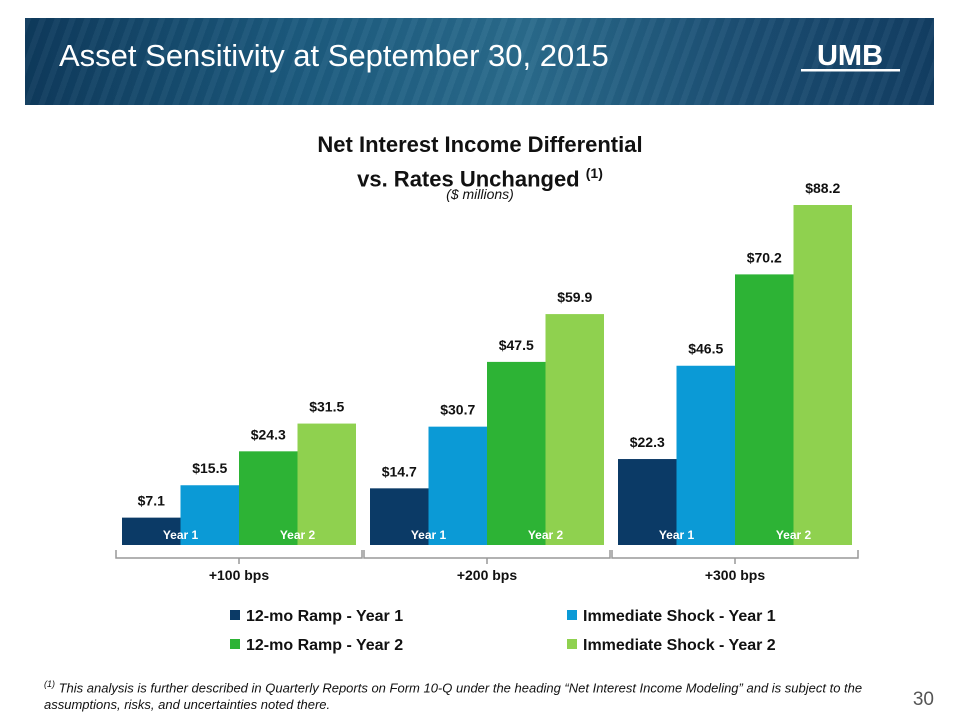  What do you see at coordinates (594, 173) in the screenshot?
I see `chart-title-note: (1)` at bounding box center [594, 173].